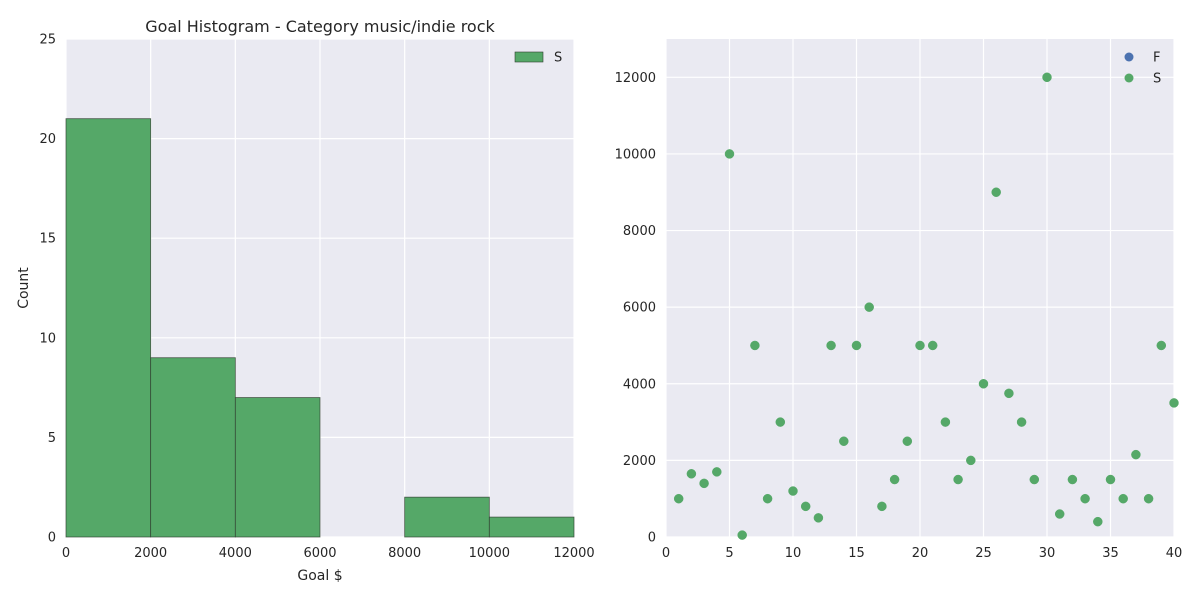 This screenshot has width=1200, height=600. What do you see at coordinates (47, 289) in the screenshot?
I see `y-tick-labels: 0 5 10 15 20 25` at bounding box center [47, 289].